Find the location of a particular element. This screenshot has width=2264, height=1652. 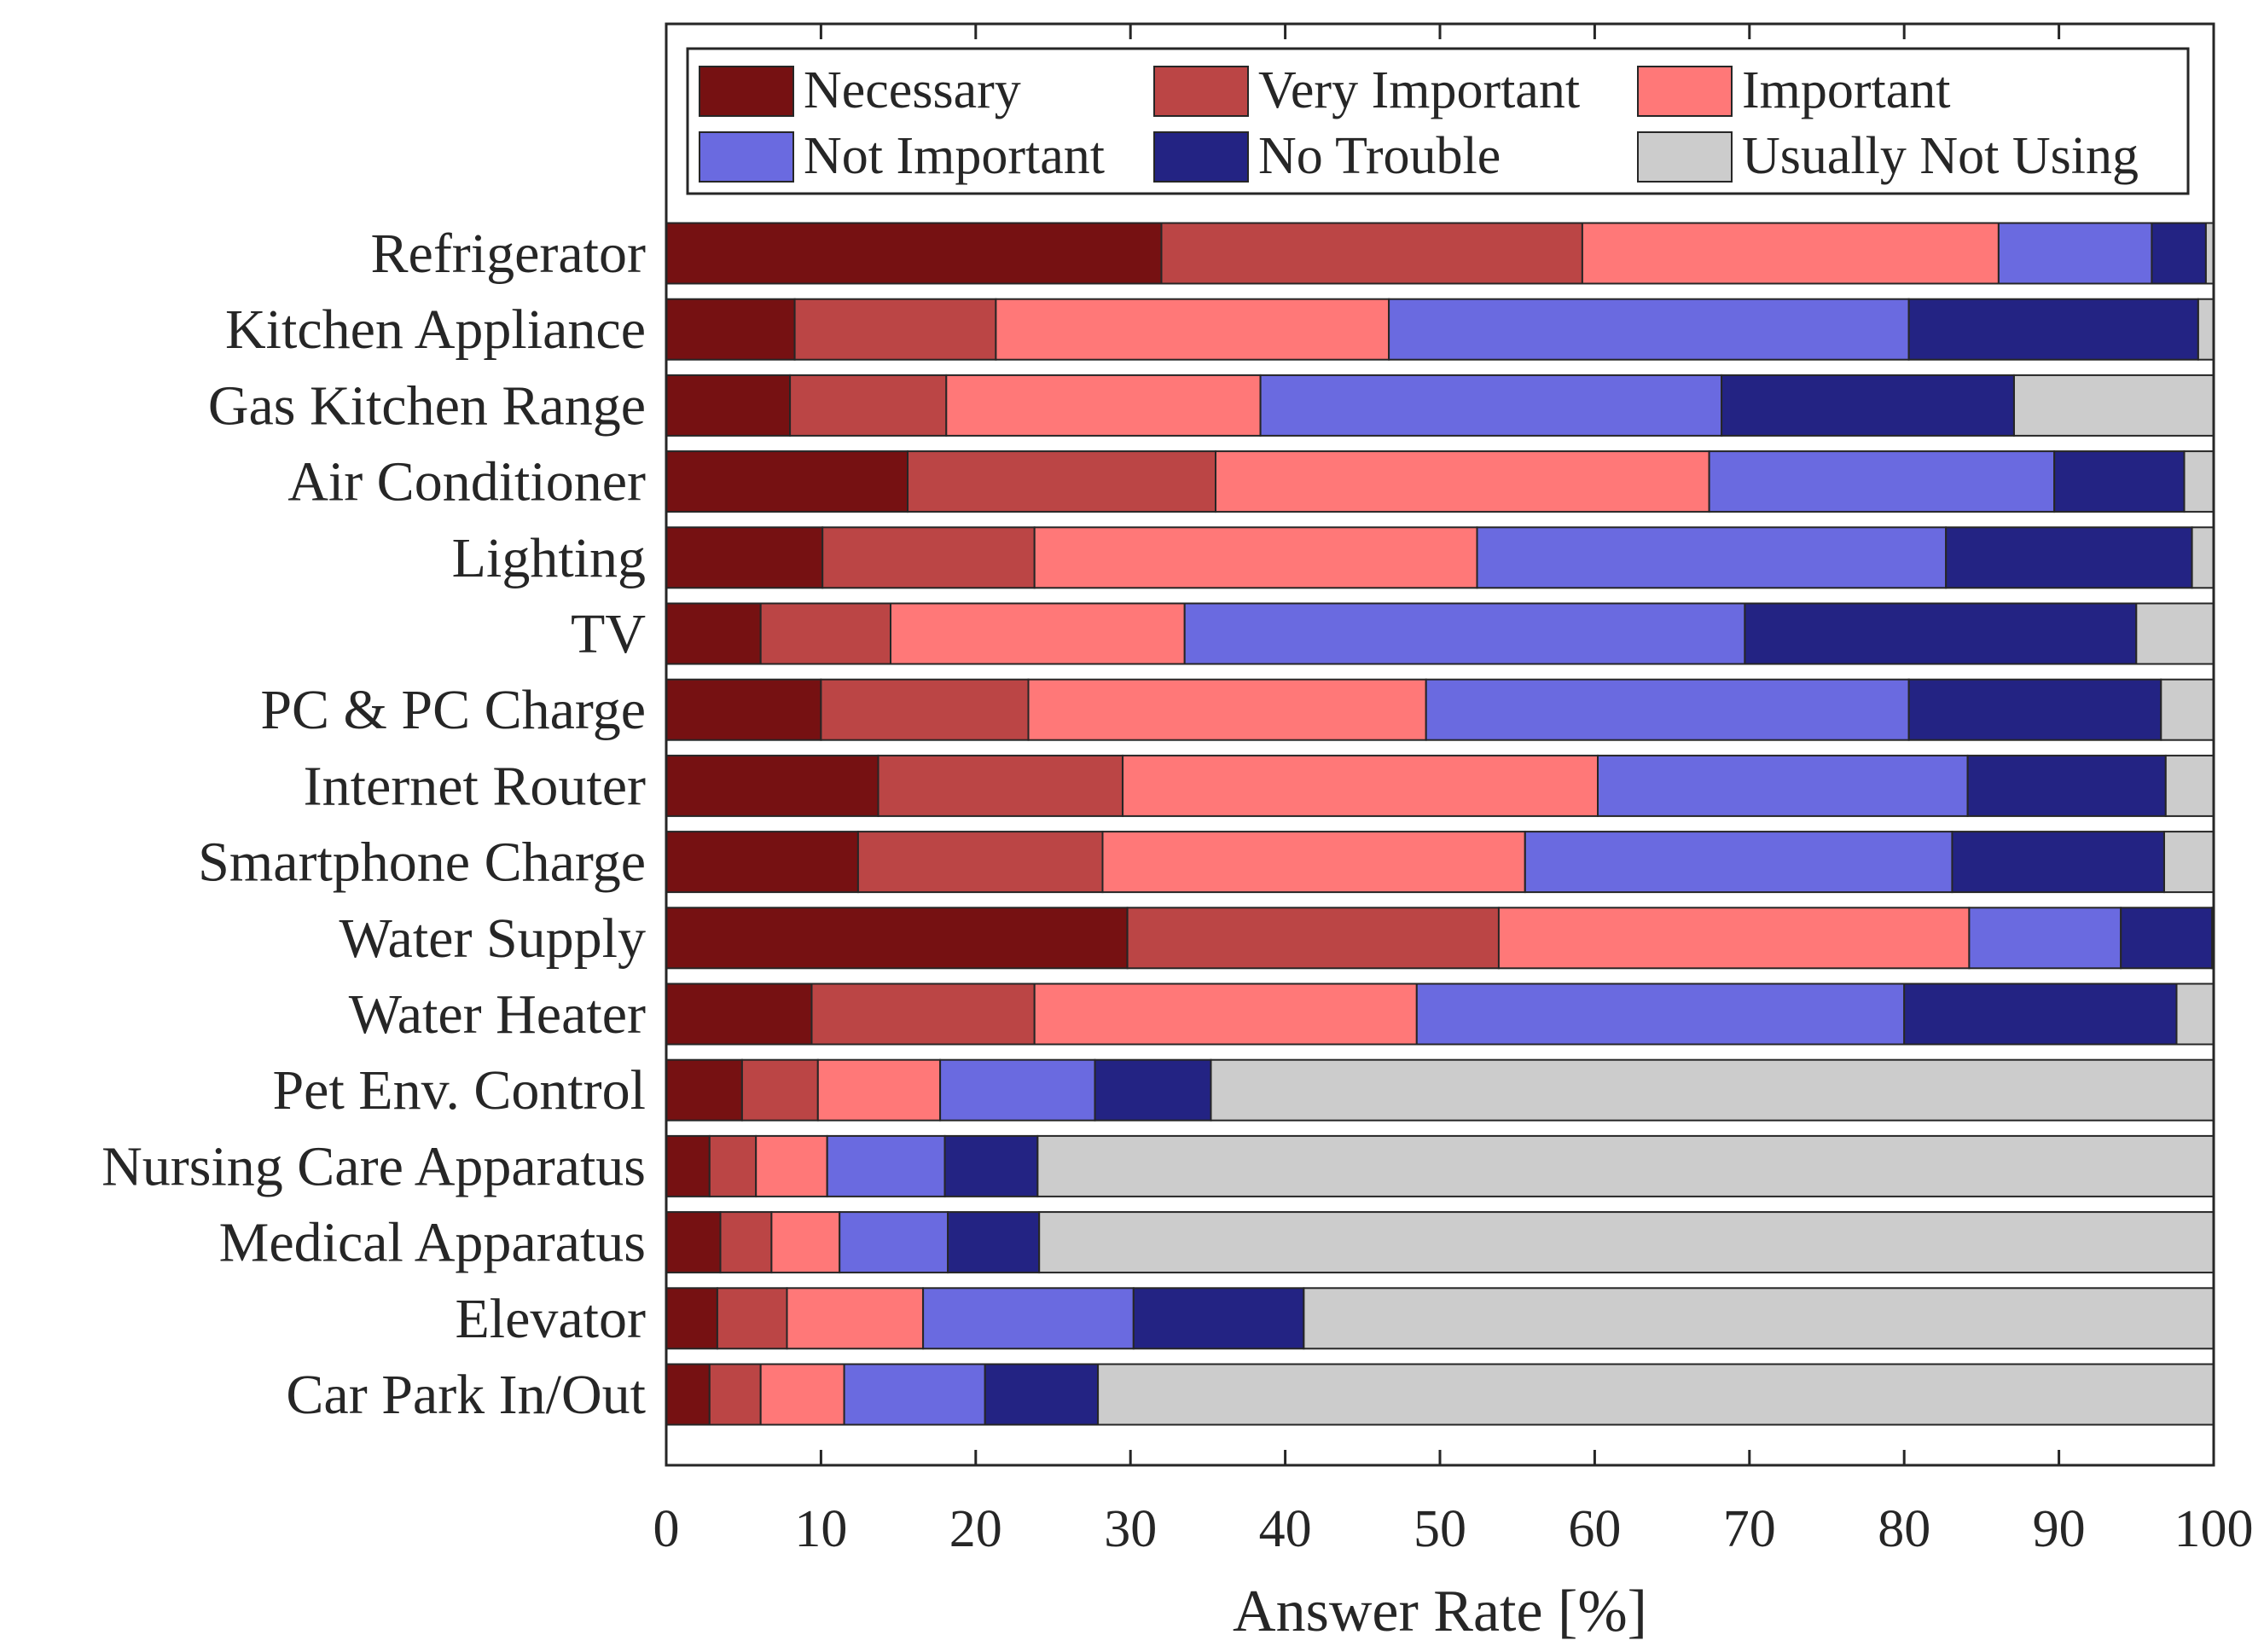

legend-label-very-important: Very Important is located at coordinates (1419, 90).